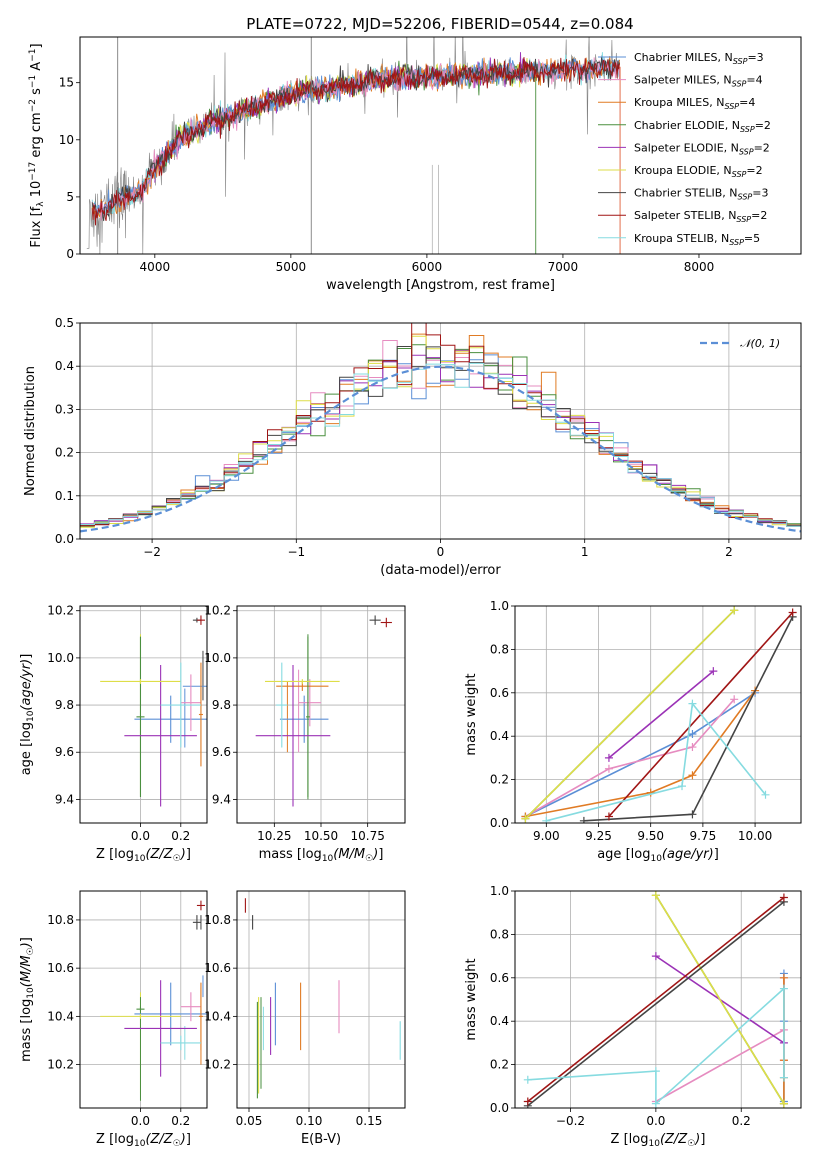  Describe the element at coordinates (630, 758) in the screenshot. I see `weight-line-salpeter-miles` at that location.